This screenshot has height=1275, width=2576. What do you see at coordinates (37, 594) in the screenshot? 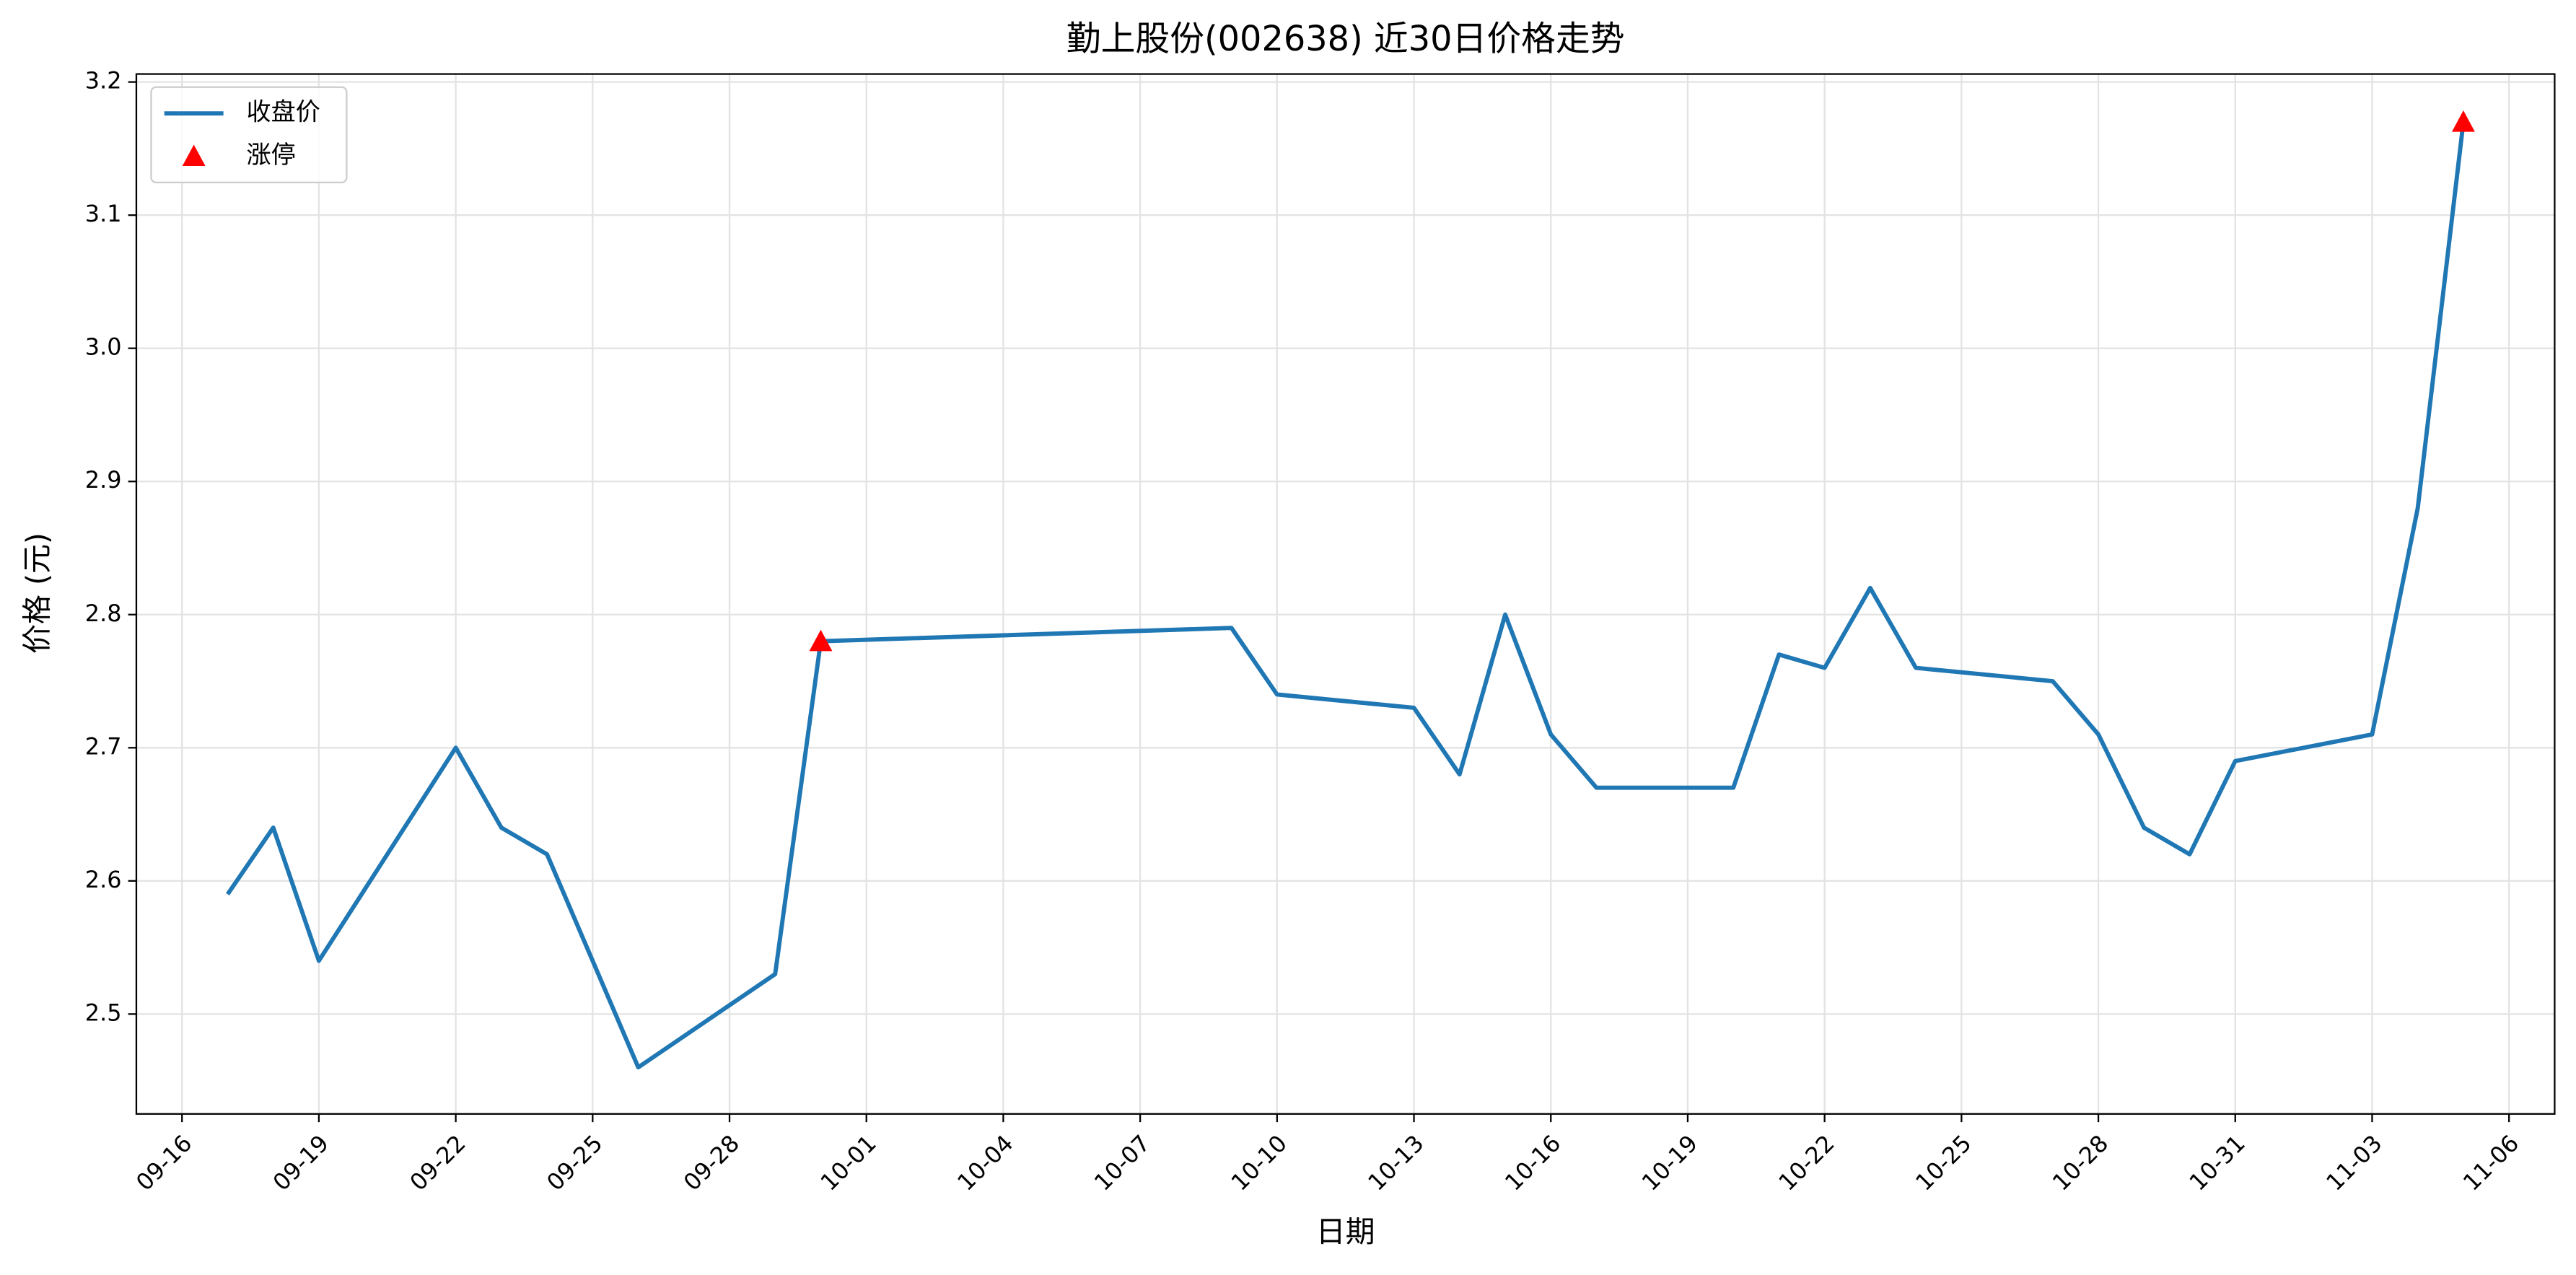
I see `y-axis-label: 价格 (元)` at bounding box center [37, 594].